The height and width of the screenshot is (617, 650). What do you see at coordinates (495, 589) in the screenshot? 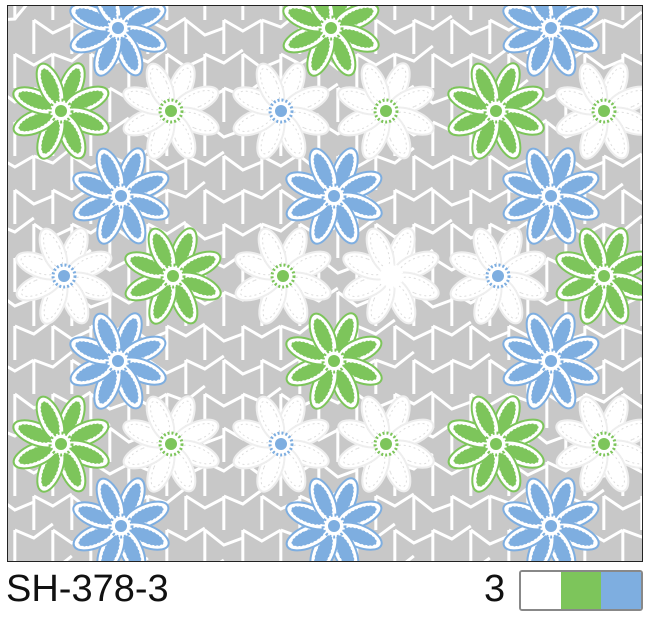
I see `color-count: 3` at bounding box center [495, 589].